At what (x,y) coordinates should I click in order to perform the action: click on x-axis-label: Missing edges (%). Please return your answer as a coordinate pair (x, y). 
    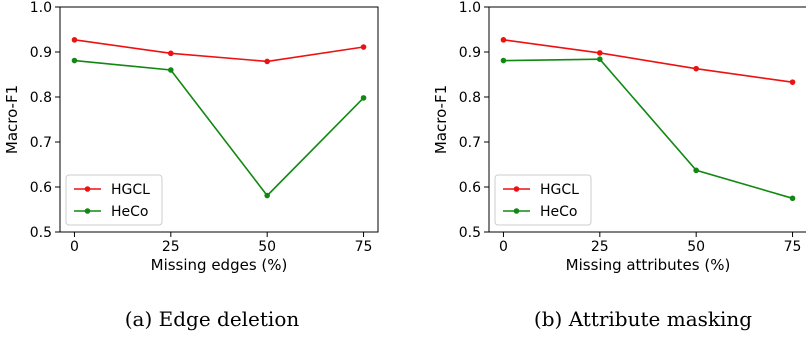
    Looking at the image, I should click on (219, 265).